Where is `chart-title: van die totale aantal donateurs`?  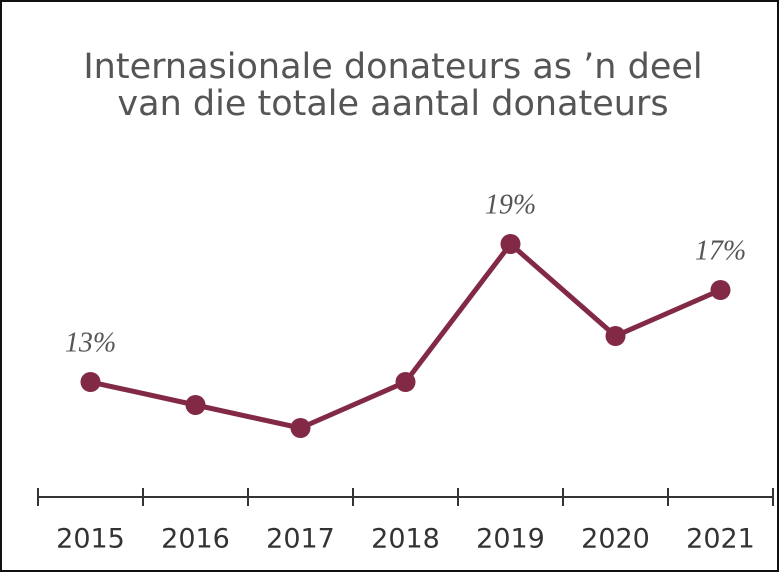
chart-title: van die totale aantal donateurs is located at coordinates (392, 104).